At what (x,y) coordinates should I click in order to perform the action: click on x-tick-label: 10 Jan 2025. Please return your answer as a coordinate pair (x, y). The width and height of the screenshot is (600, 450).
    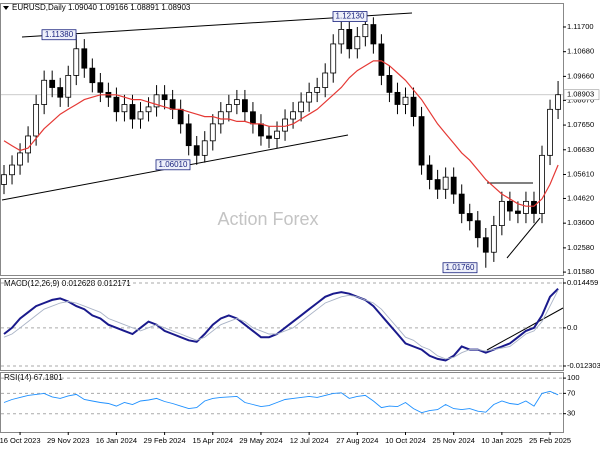
    Looking at the image, I should click on (501, 440).